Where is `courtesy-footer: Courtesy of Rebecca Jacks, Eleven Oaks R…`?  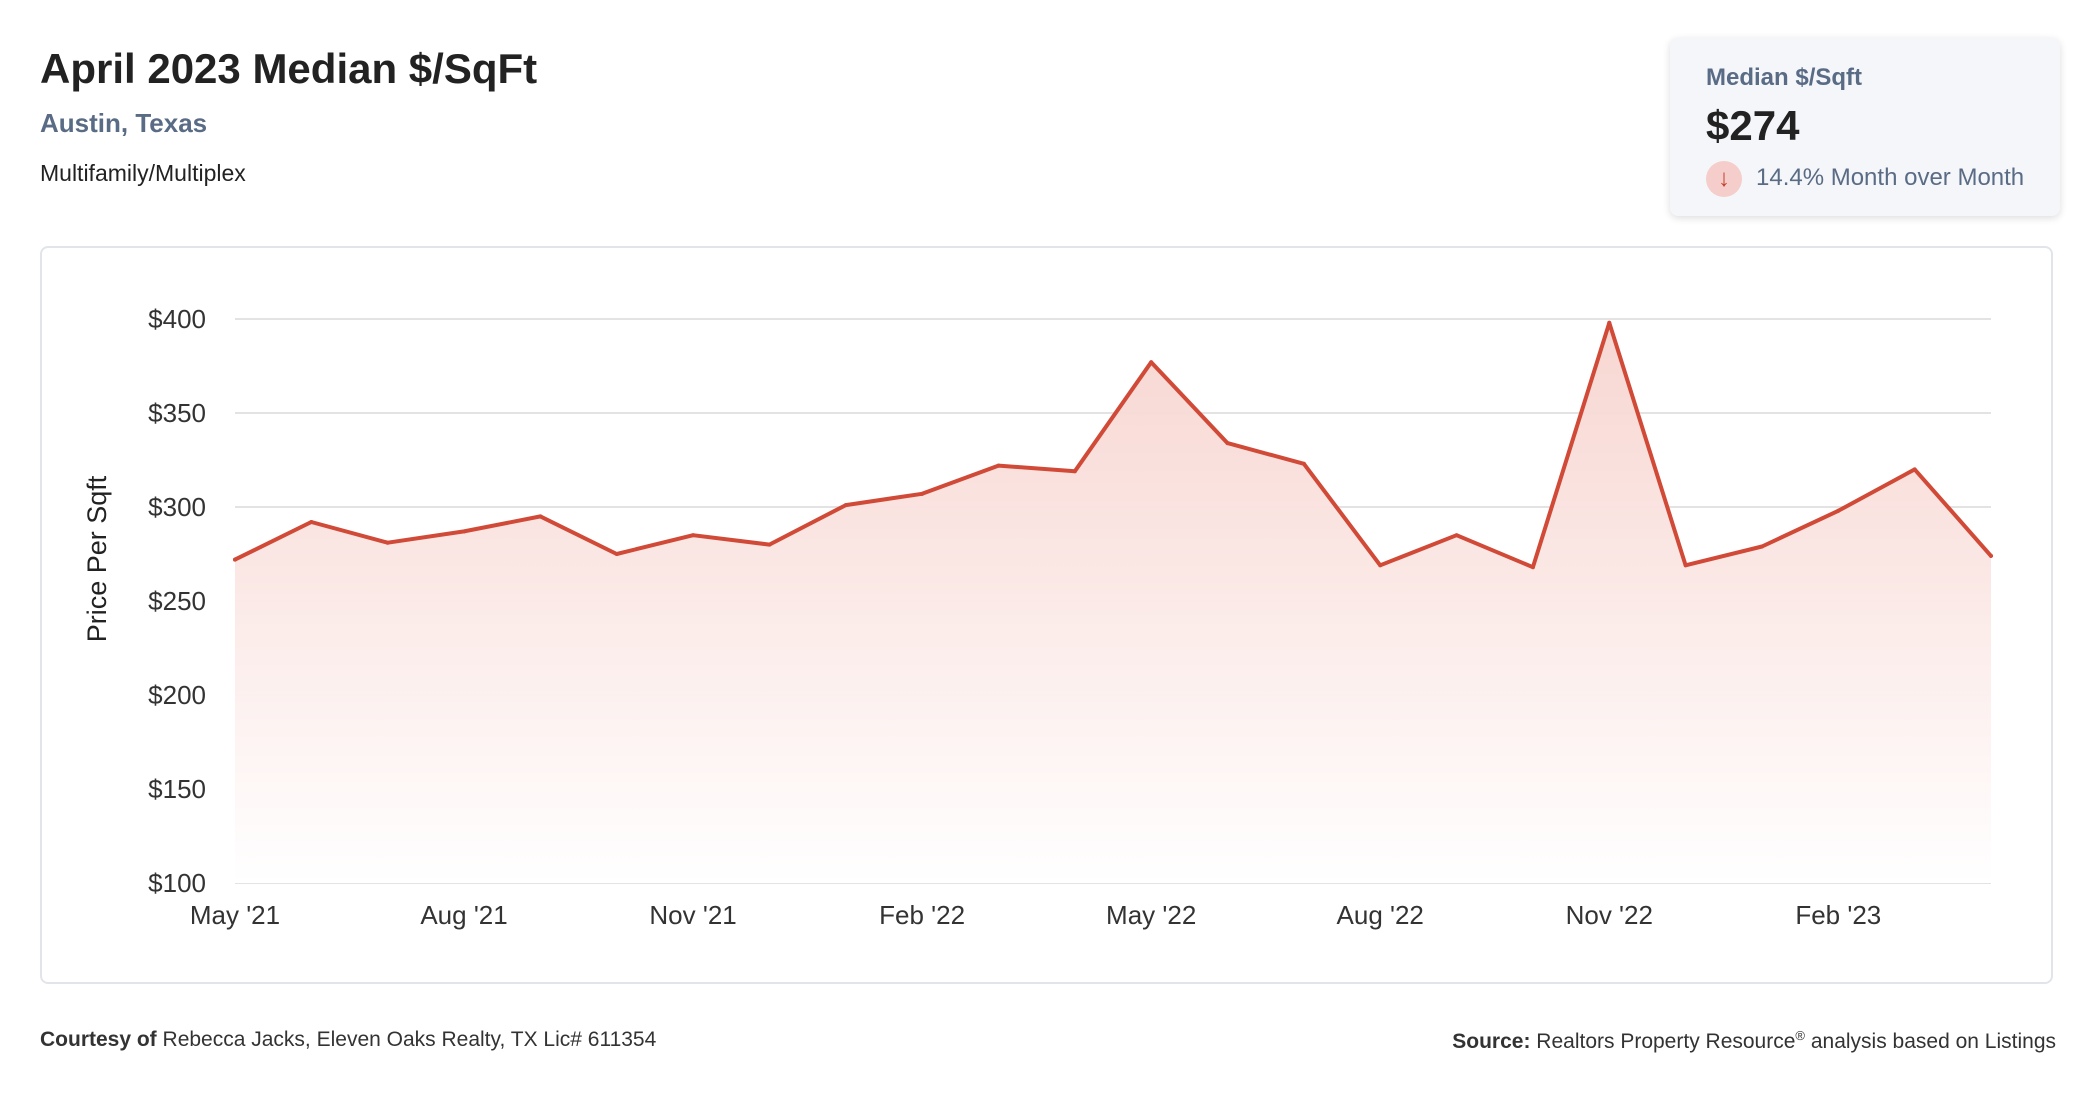 courtesy-footer: Courtesy of Rebecca Jacks, Eleven Oaks R… is located at coordinates (348, 1040).